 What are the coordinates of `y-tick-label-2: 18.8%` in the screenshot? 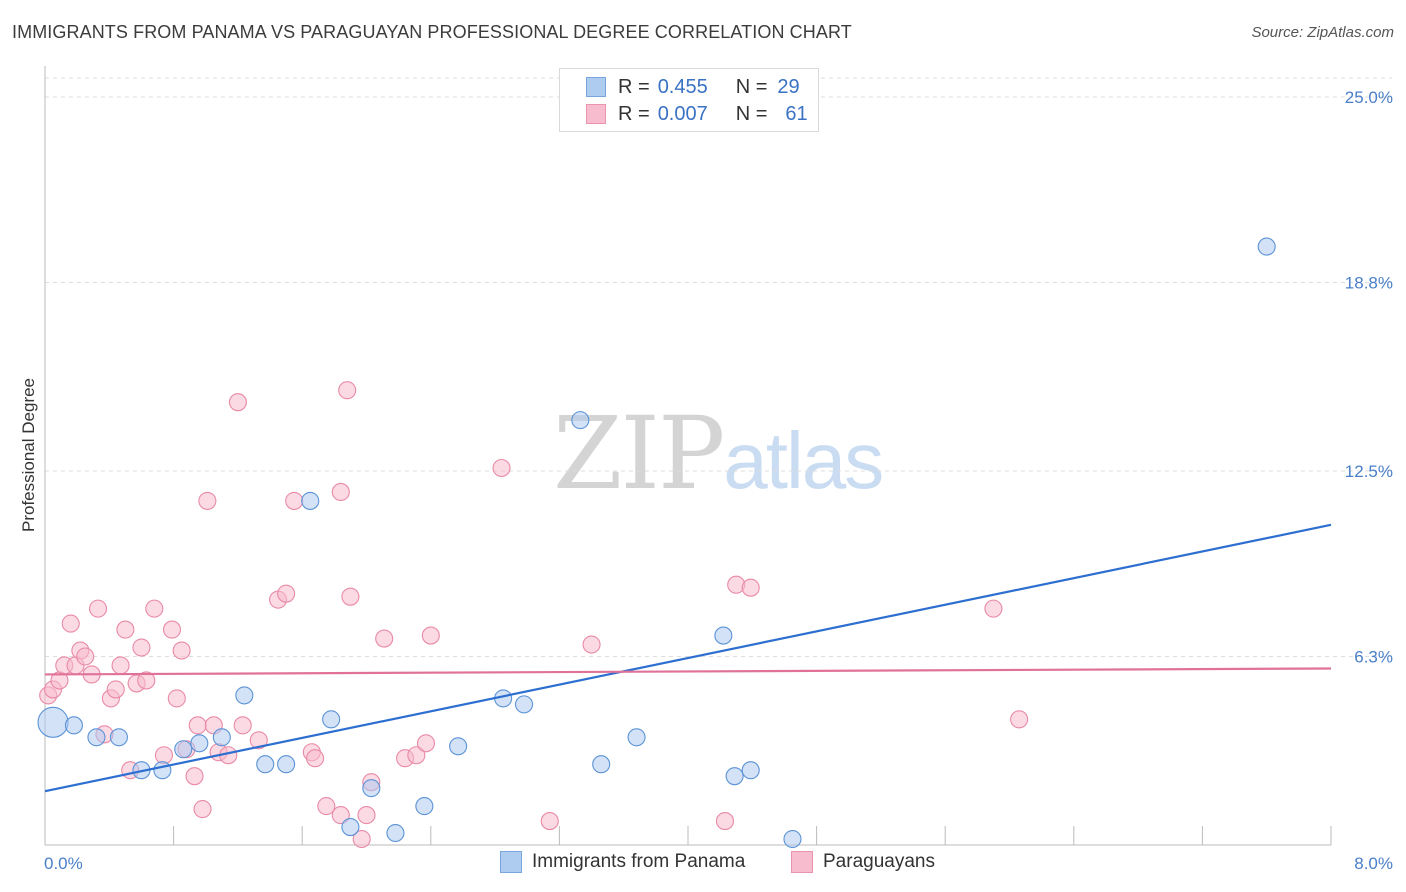 It's located at (1369, 283).